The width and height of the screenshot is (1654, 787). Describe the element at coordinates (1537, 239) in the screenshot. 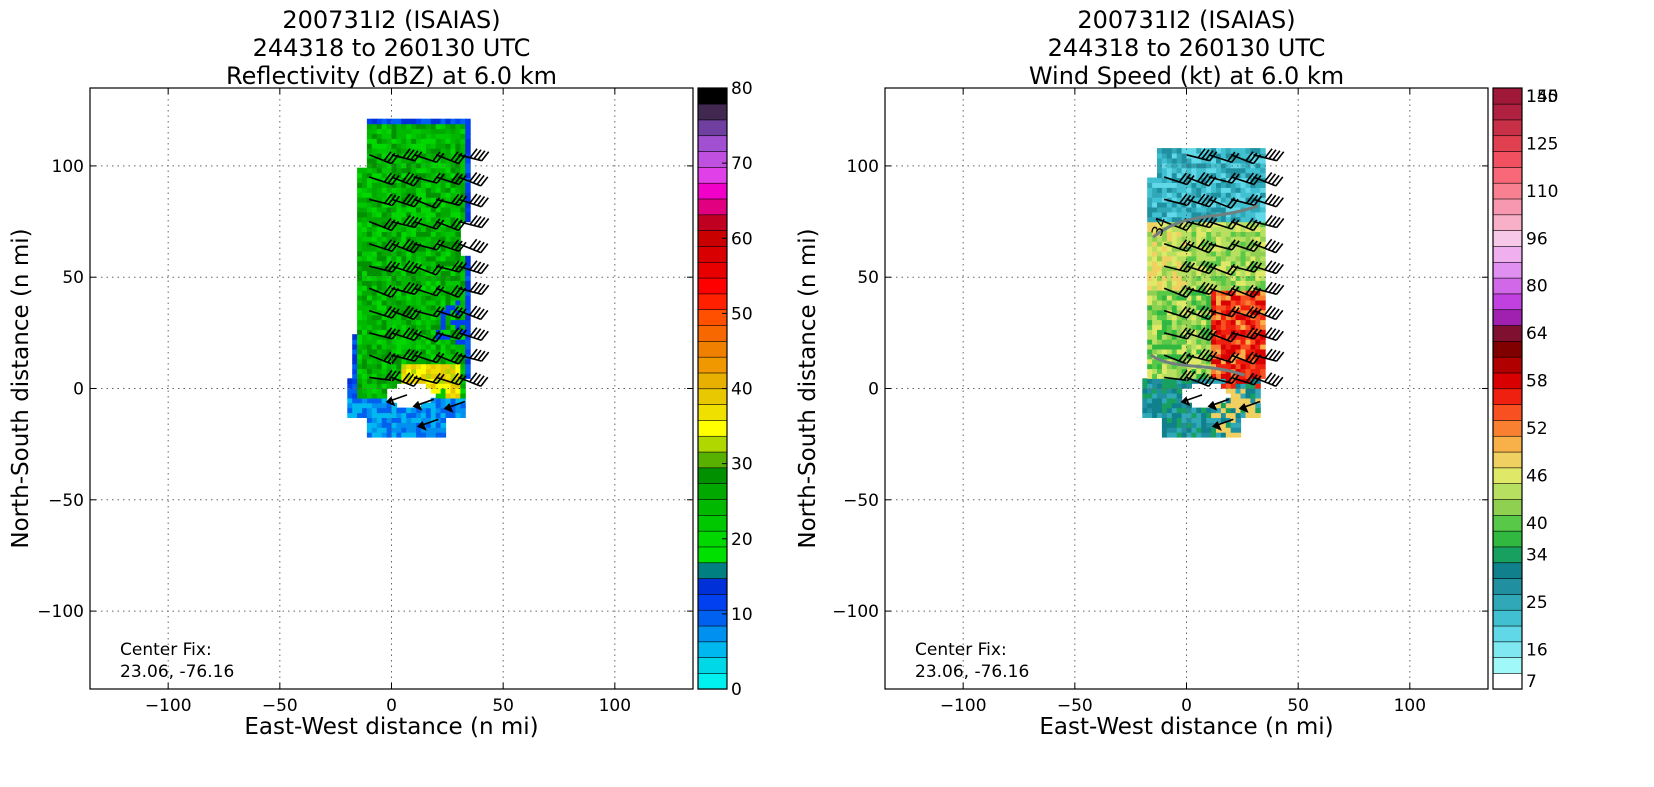

I see `colorbar-tick-label: 96` at that location.